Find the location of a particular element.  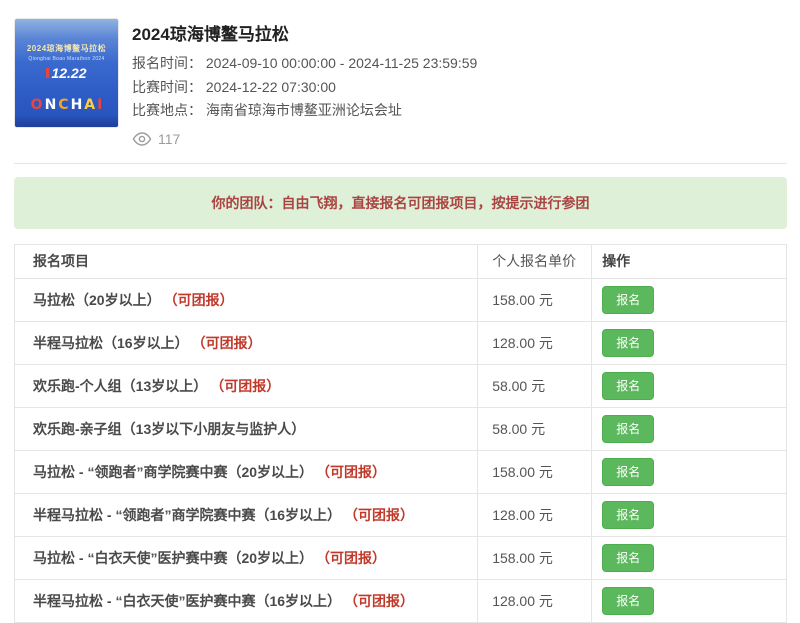

team-banner: 你的团队：自由飞翔，直接报名可团报项目，按提示进行参团 is located at coordinates (400, 202).